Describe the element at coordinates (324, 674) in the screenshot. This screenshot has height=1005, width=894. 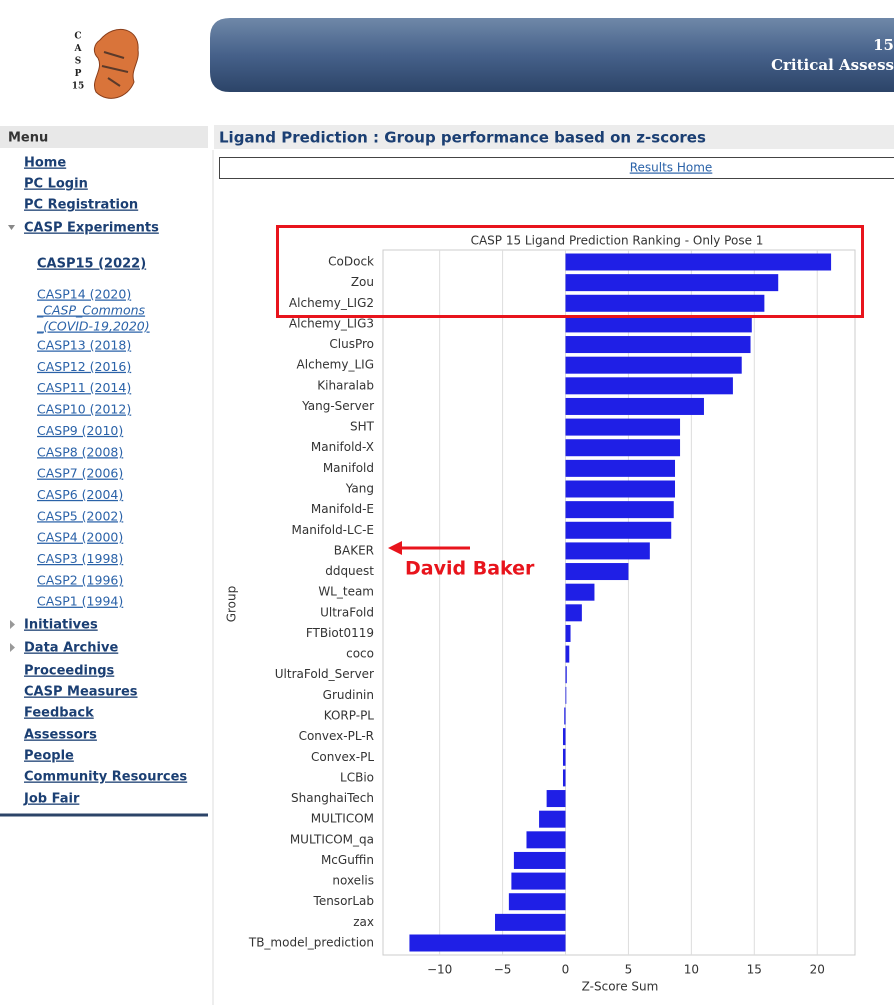
I see `y-tick-label: UltraFold_Server` at that location.